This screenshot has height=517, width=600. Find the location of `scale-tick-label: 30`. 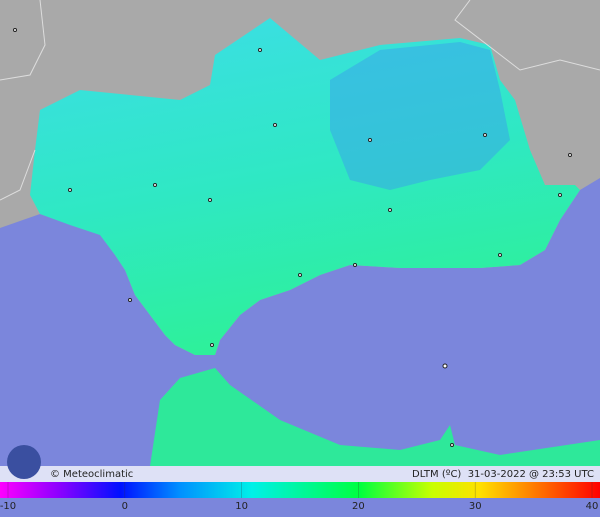

scale-tick-label: 30 is located at coordinates (475, 506).